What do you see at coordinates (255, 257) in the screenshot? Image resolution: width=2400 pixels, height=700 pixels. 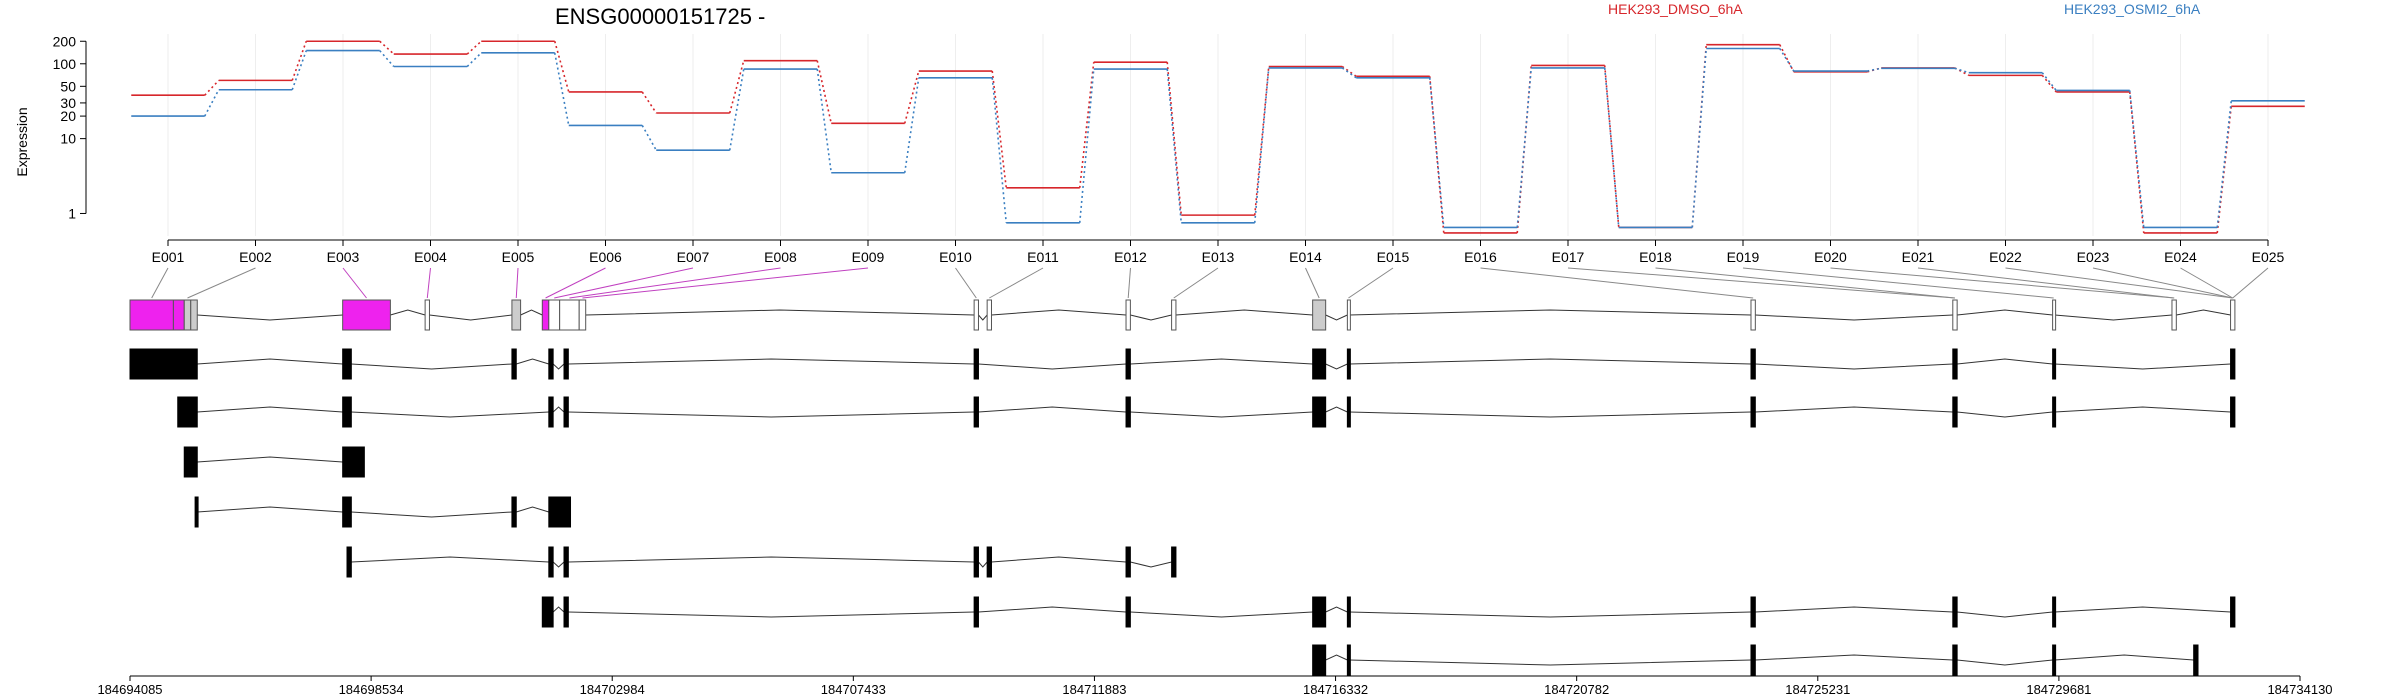 I see `x-tick-label: E002` at bounding box center [255, 257].